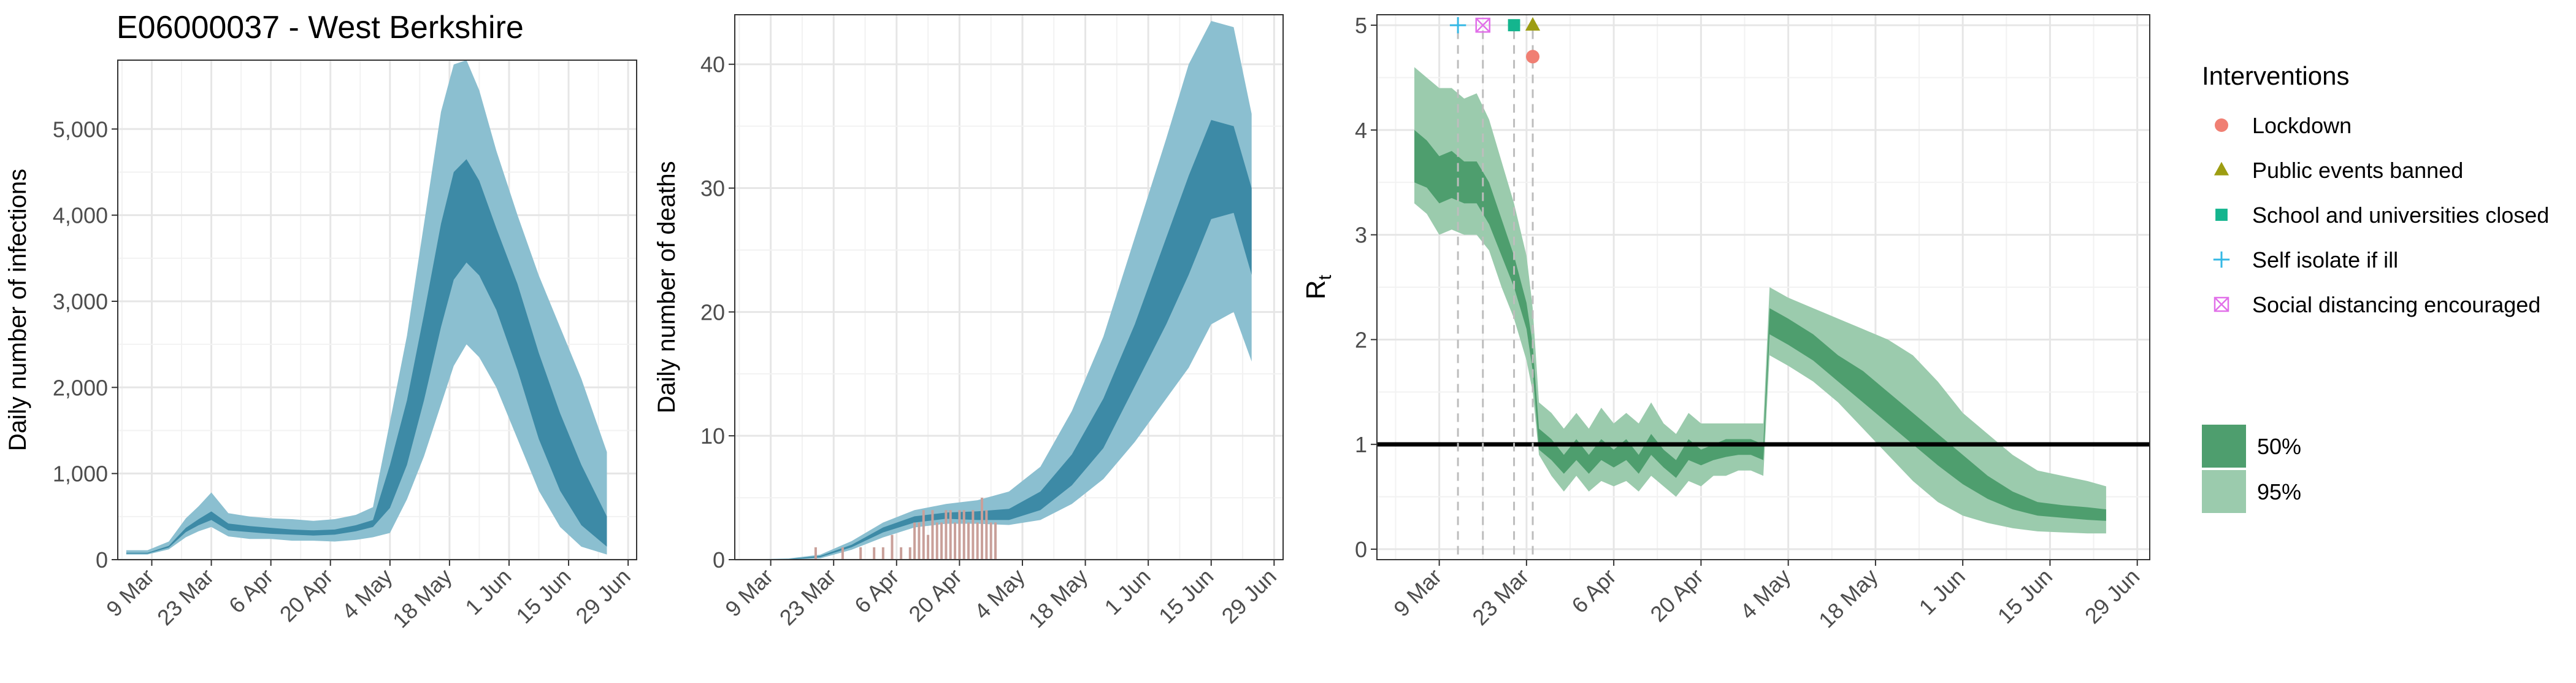 The width and height of the screenshot is (2576, 683). What do you see at coordinates (80, 129) in the screenshot?
I see `y-tick-label: 5,000` at bounding box center [80, 129].